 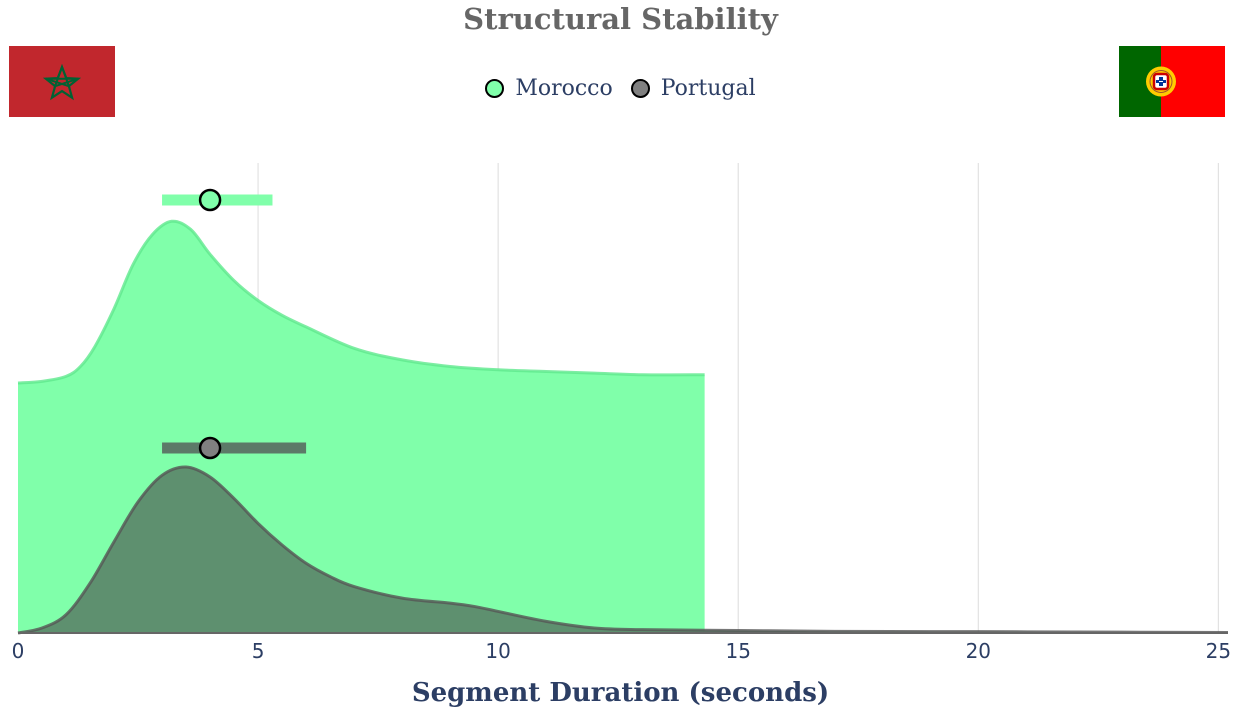 I want to click on x-tick-label-5: 5, so click(x=258, y=651).